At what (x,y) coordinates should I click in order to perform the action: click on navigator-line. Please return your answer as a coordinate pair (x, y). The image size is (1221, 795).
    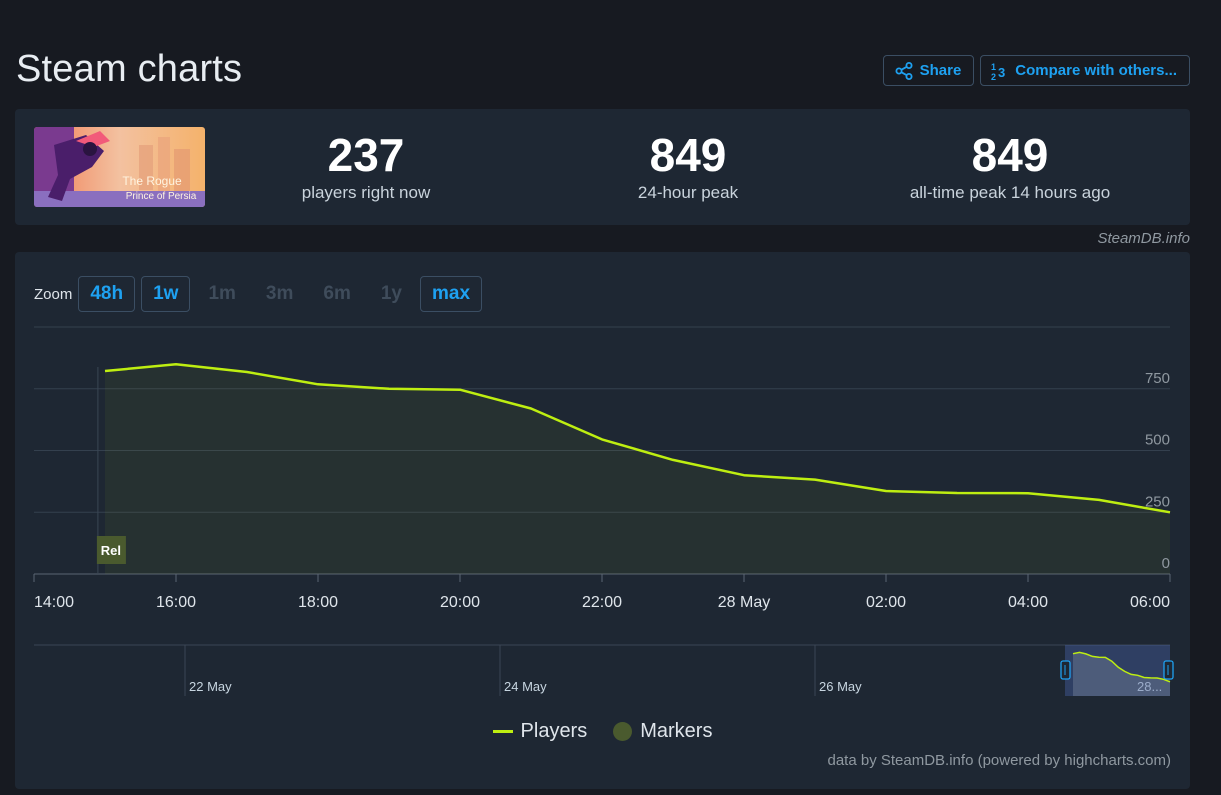
    Looking at the image, I should click on (1121, 667).